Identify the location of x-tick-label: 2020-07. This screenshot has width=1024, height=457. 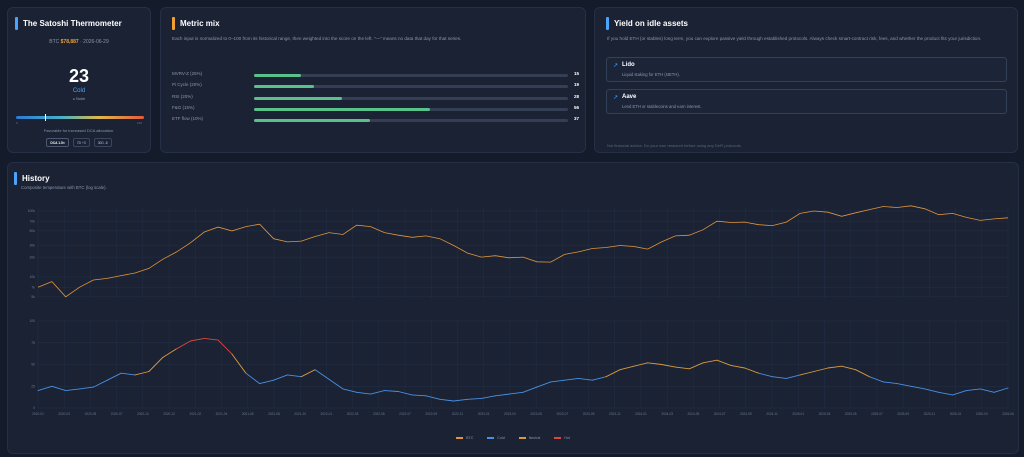
(117, 414).